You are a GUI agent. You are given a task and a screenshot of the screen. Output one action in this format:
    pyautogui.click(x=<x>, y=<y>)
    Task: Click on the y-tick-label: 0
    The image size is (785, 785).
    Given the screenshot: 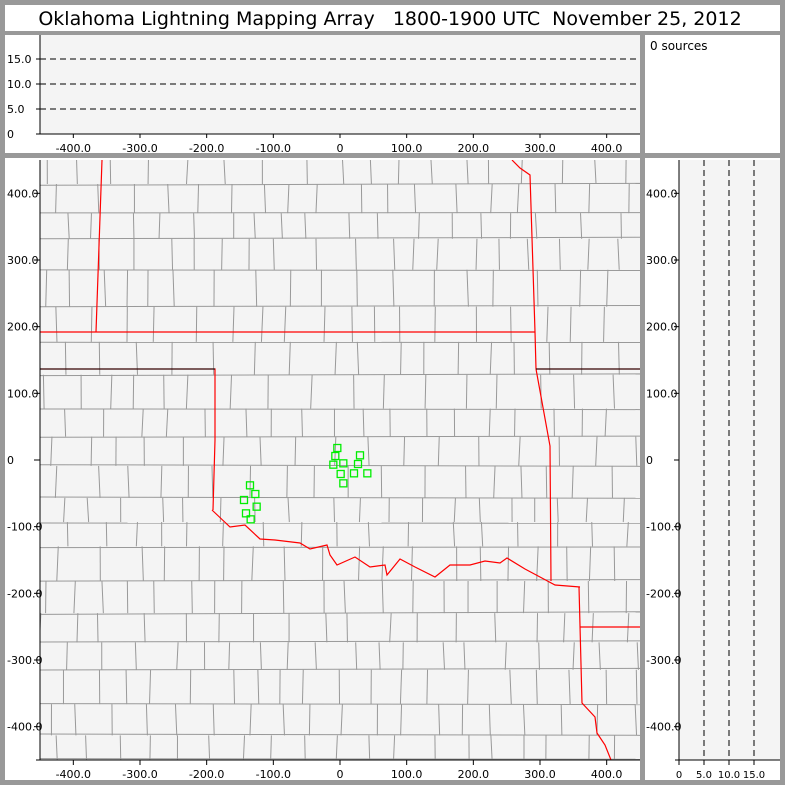 What is the action you would take?
    pyautogui.click(x=10, y=460)
    